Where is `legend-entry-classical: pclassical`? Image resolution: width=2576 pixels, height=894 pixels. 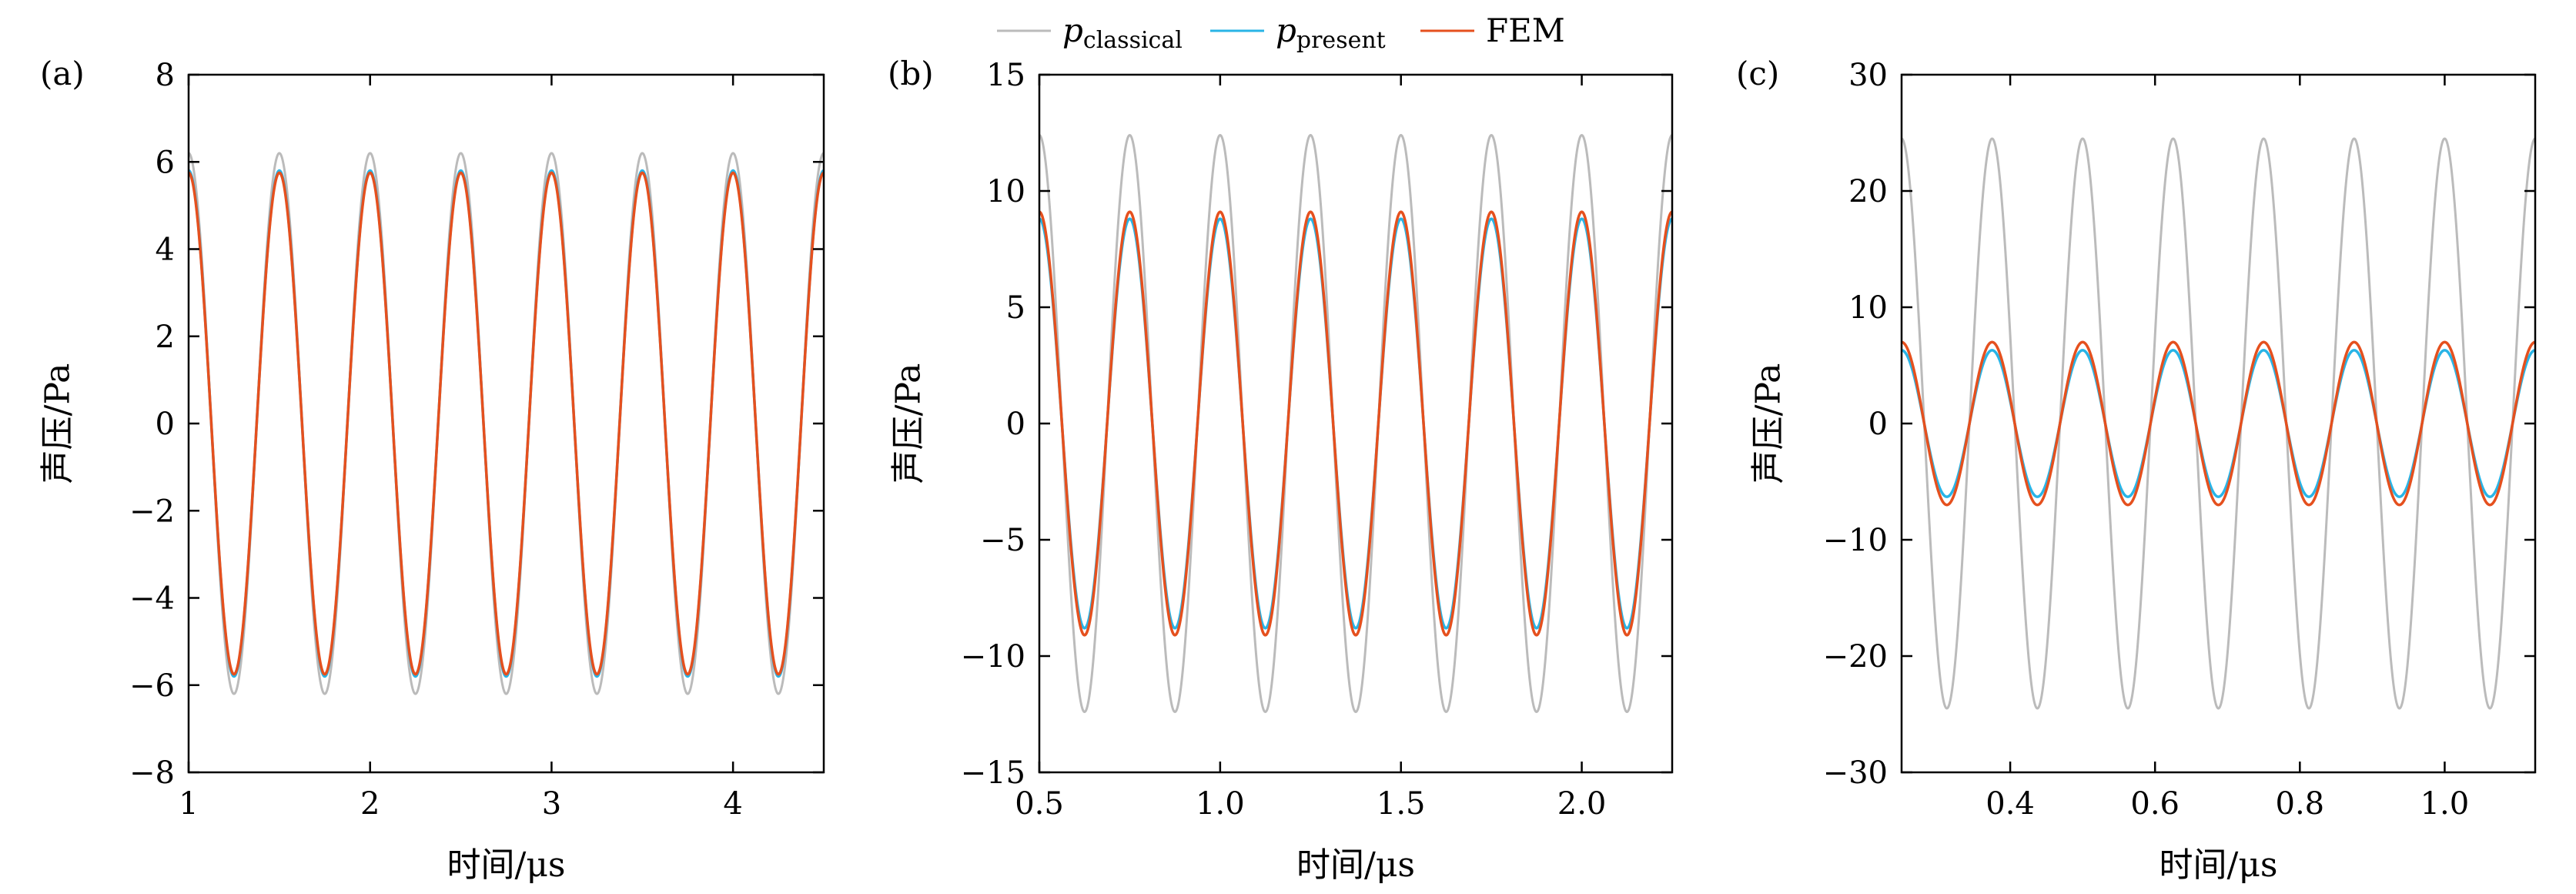 legend-entry-classical: pclassical is located at coordinates (1090, 33).